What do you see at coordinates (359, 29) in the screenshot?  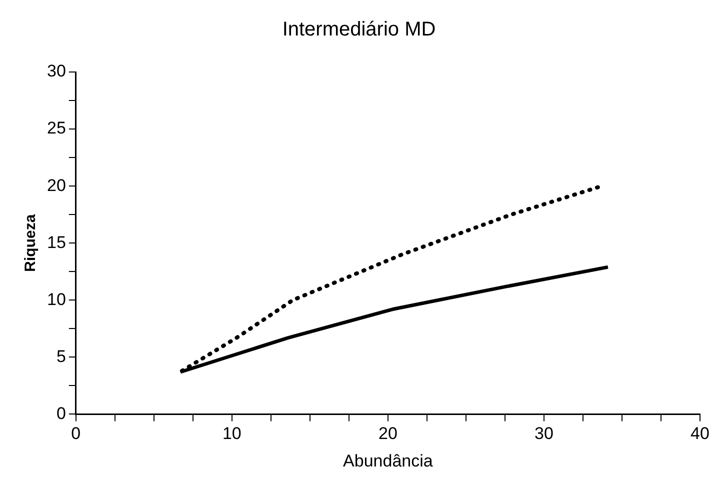 I see `chart-title: Intermediário MD` at bounding box center [359, 29].